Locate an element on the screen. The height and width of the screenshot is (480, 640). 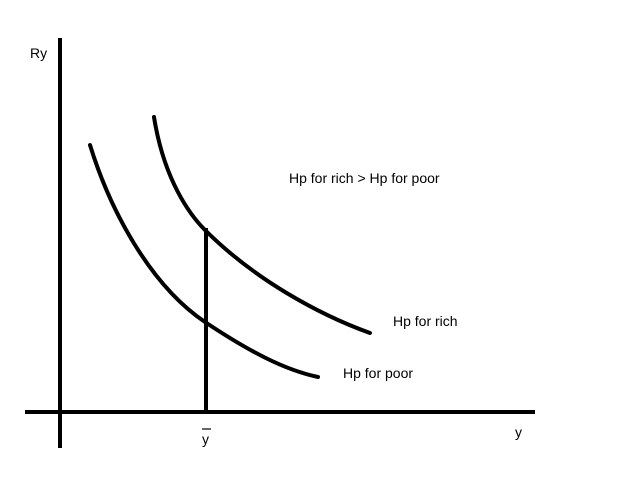
x-axis-label: y is located at coordinates (518, 432).